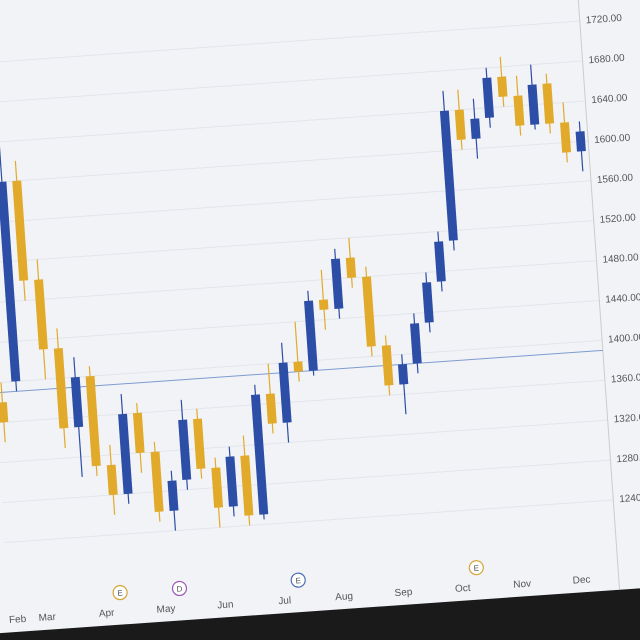  Describe the element at coordinates (609, 100) in the screenshot. I see `y-tick-label: 1640.00` at that location.